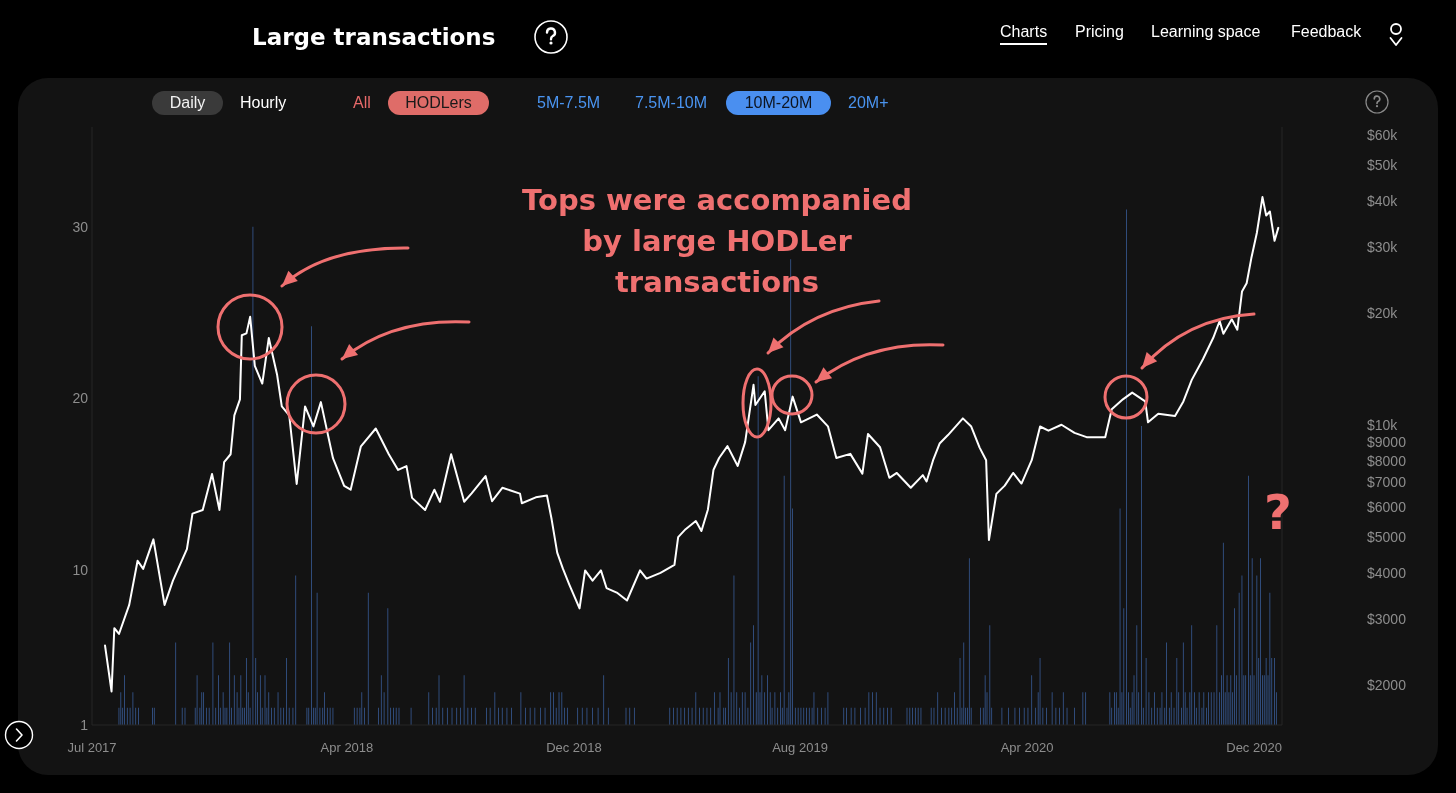 The height and width of the screenshot is (793, 1456). Describe the element at coordinates (438, 103) in the screenshot. I see `toggle-button: HODLers` at that location.